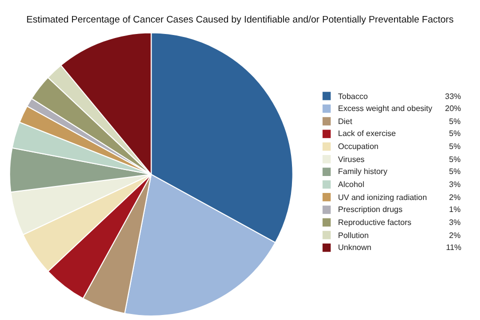 Image resolution: width=480 pixels, height=320 pixels. Describe the element at coordinates (453, 96) in the screenshot. I see `data-label: 33%` at that location.